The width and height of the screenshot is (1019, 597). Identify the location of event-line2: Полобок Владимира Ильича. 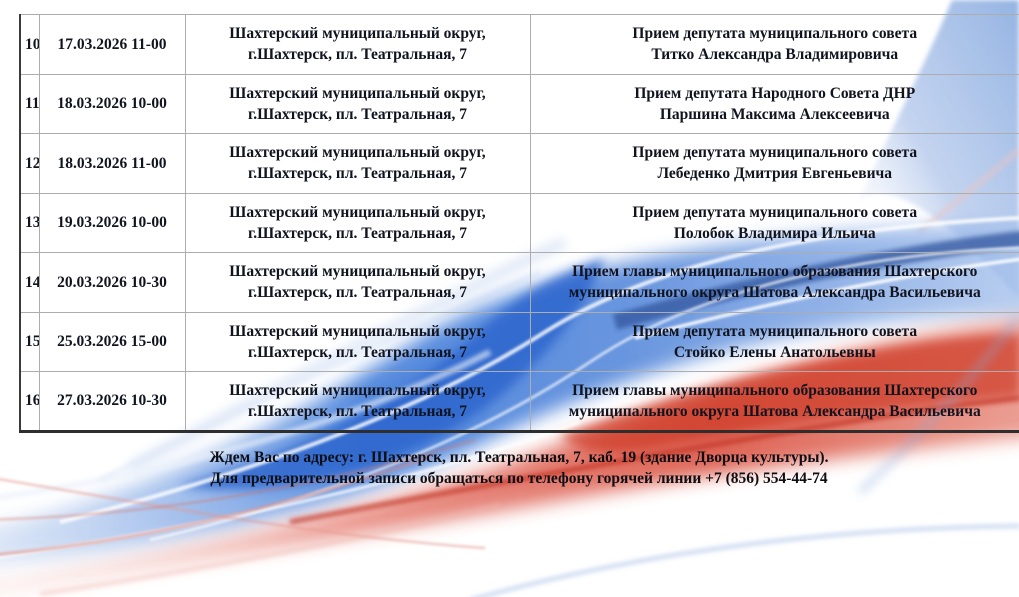
(774, 233).